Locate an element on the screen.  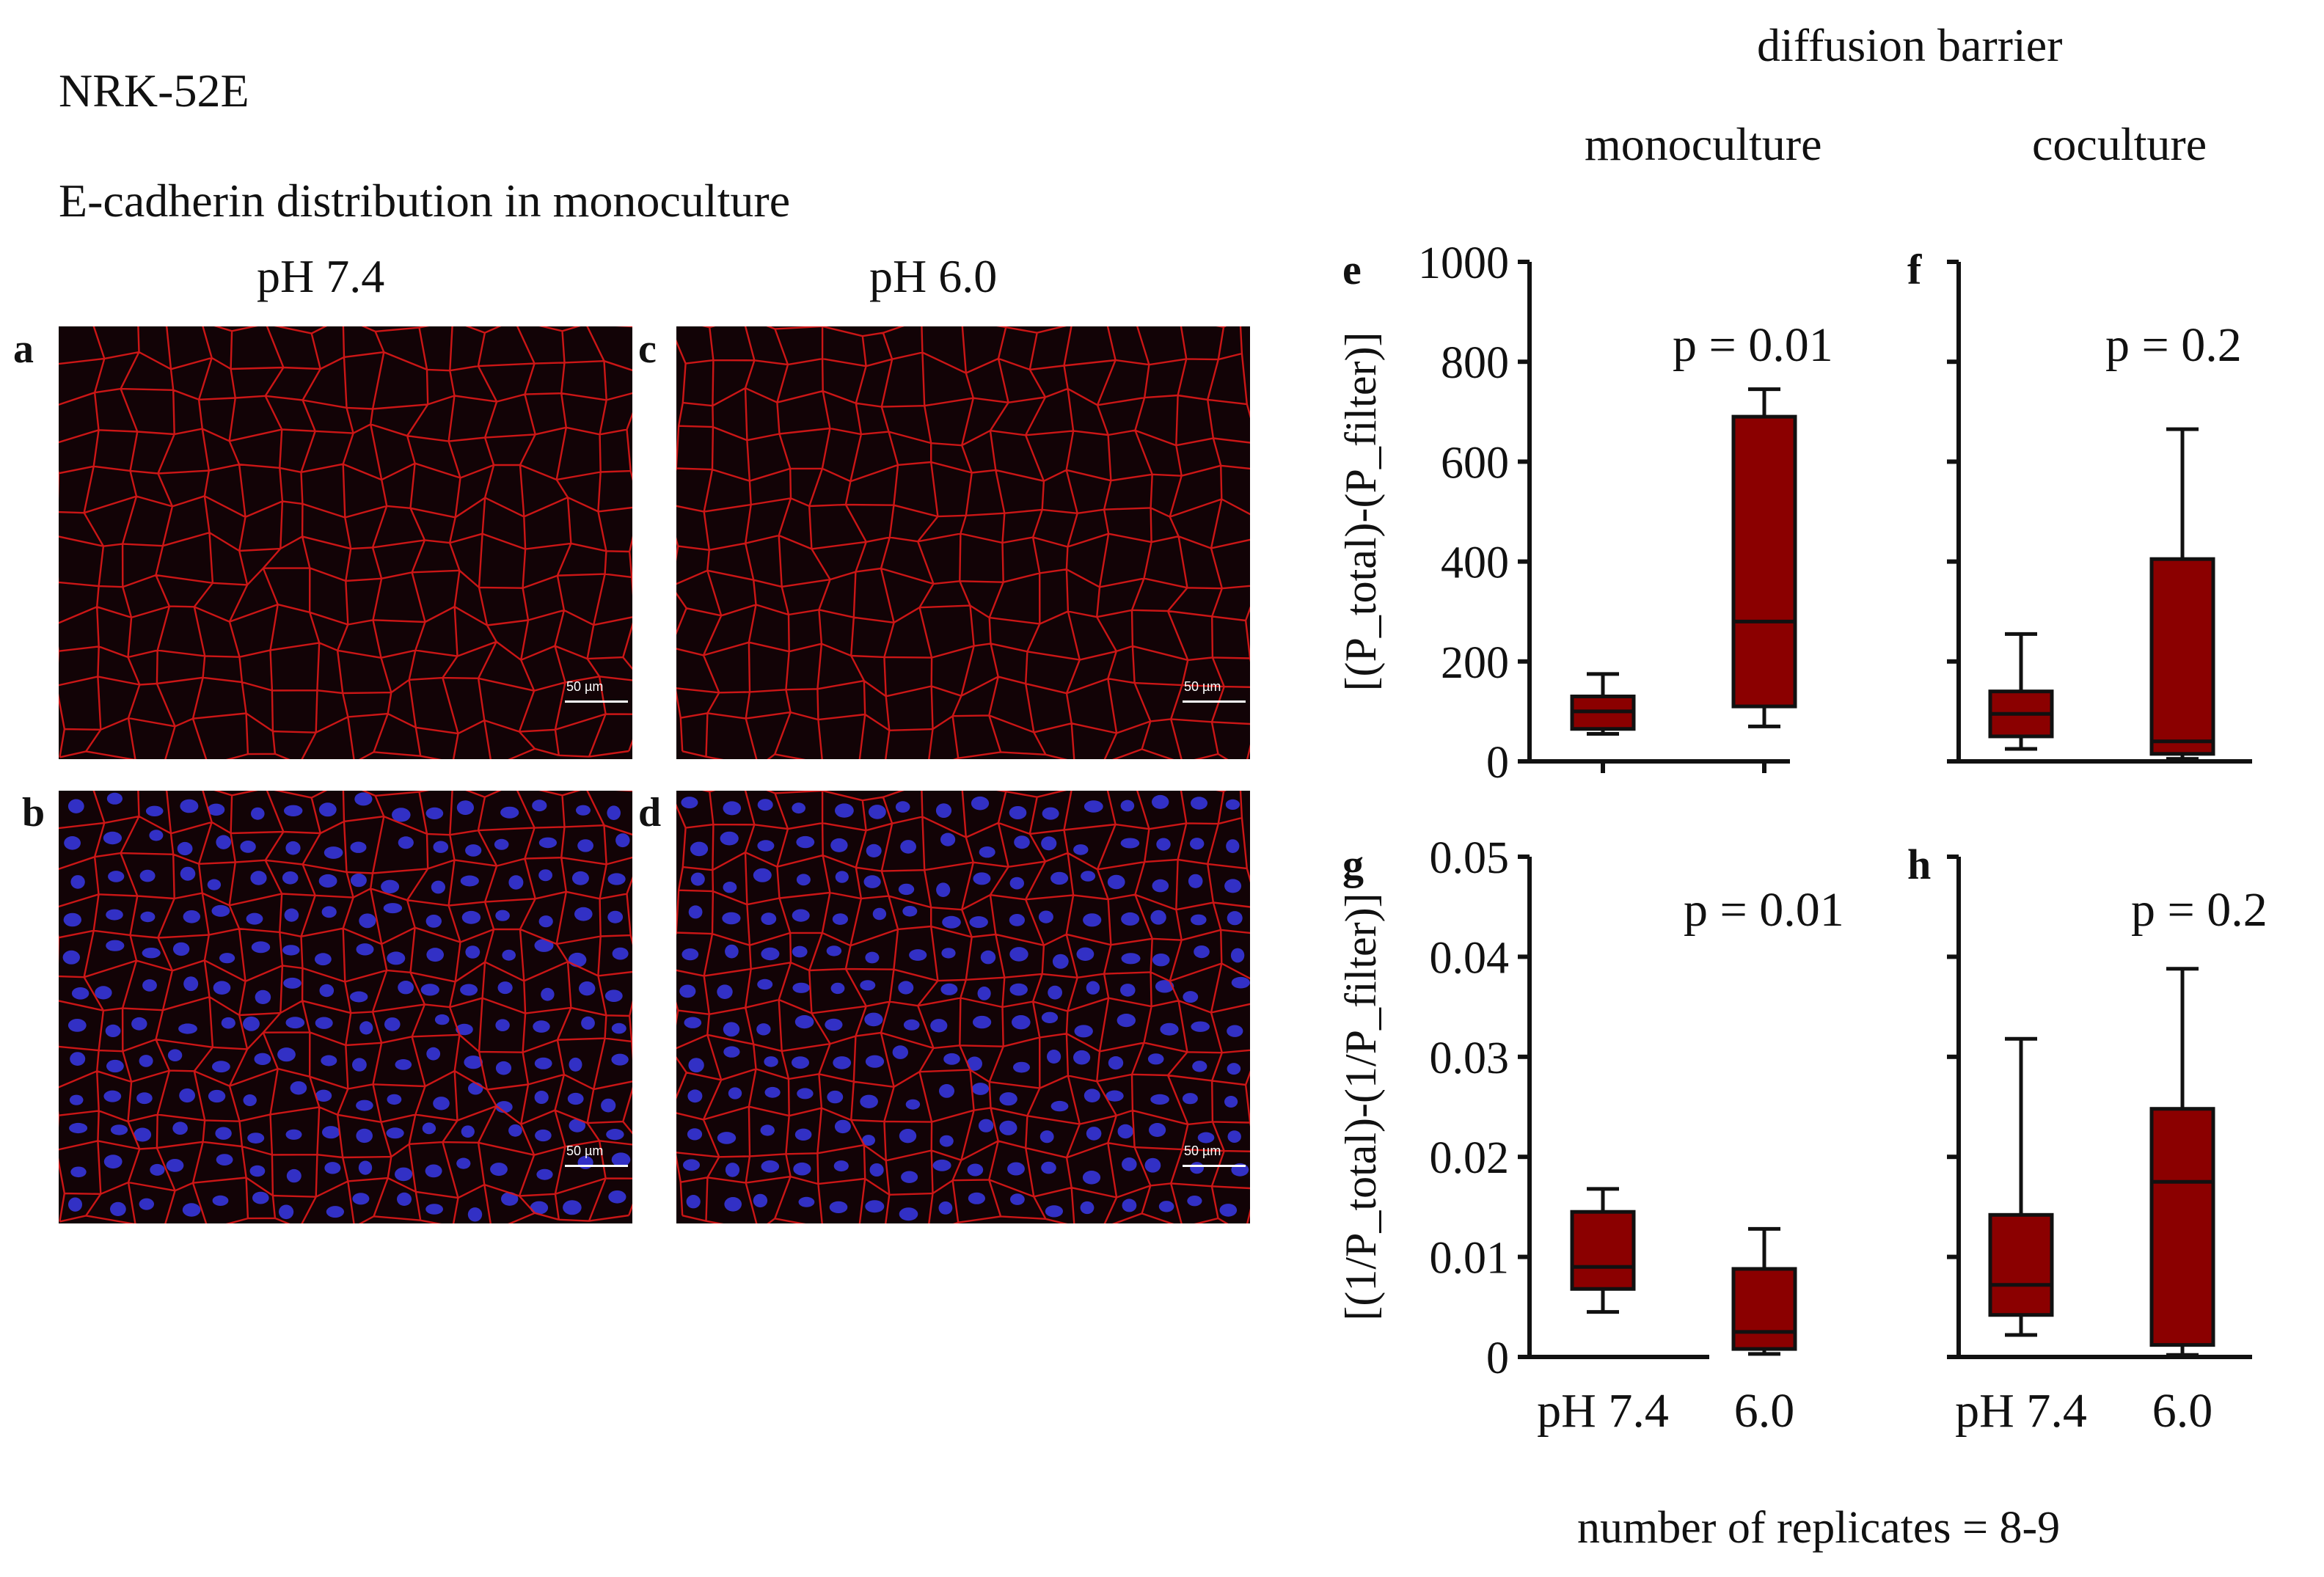
panel-label-d: d is located at coordinates (650, 813).